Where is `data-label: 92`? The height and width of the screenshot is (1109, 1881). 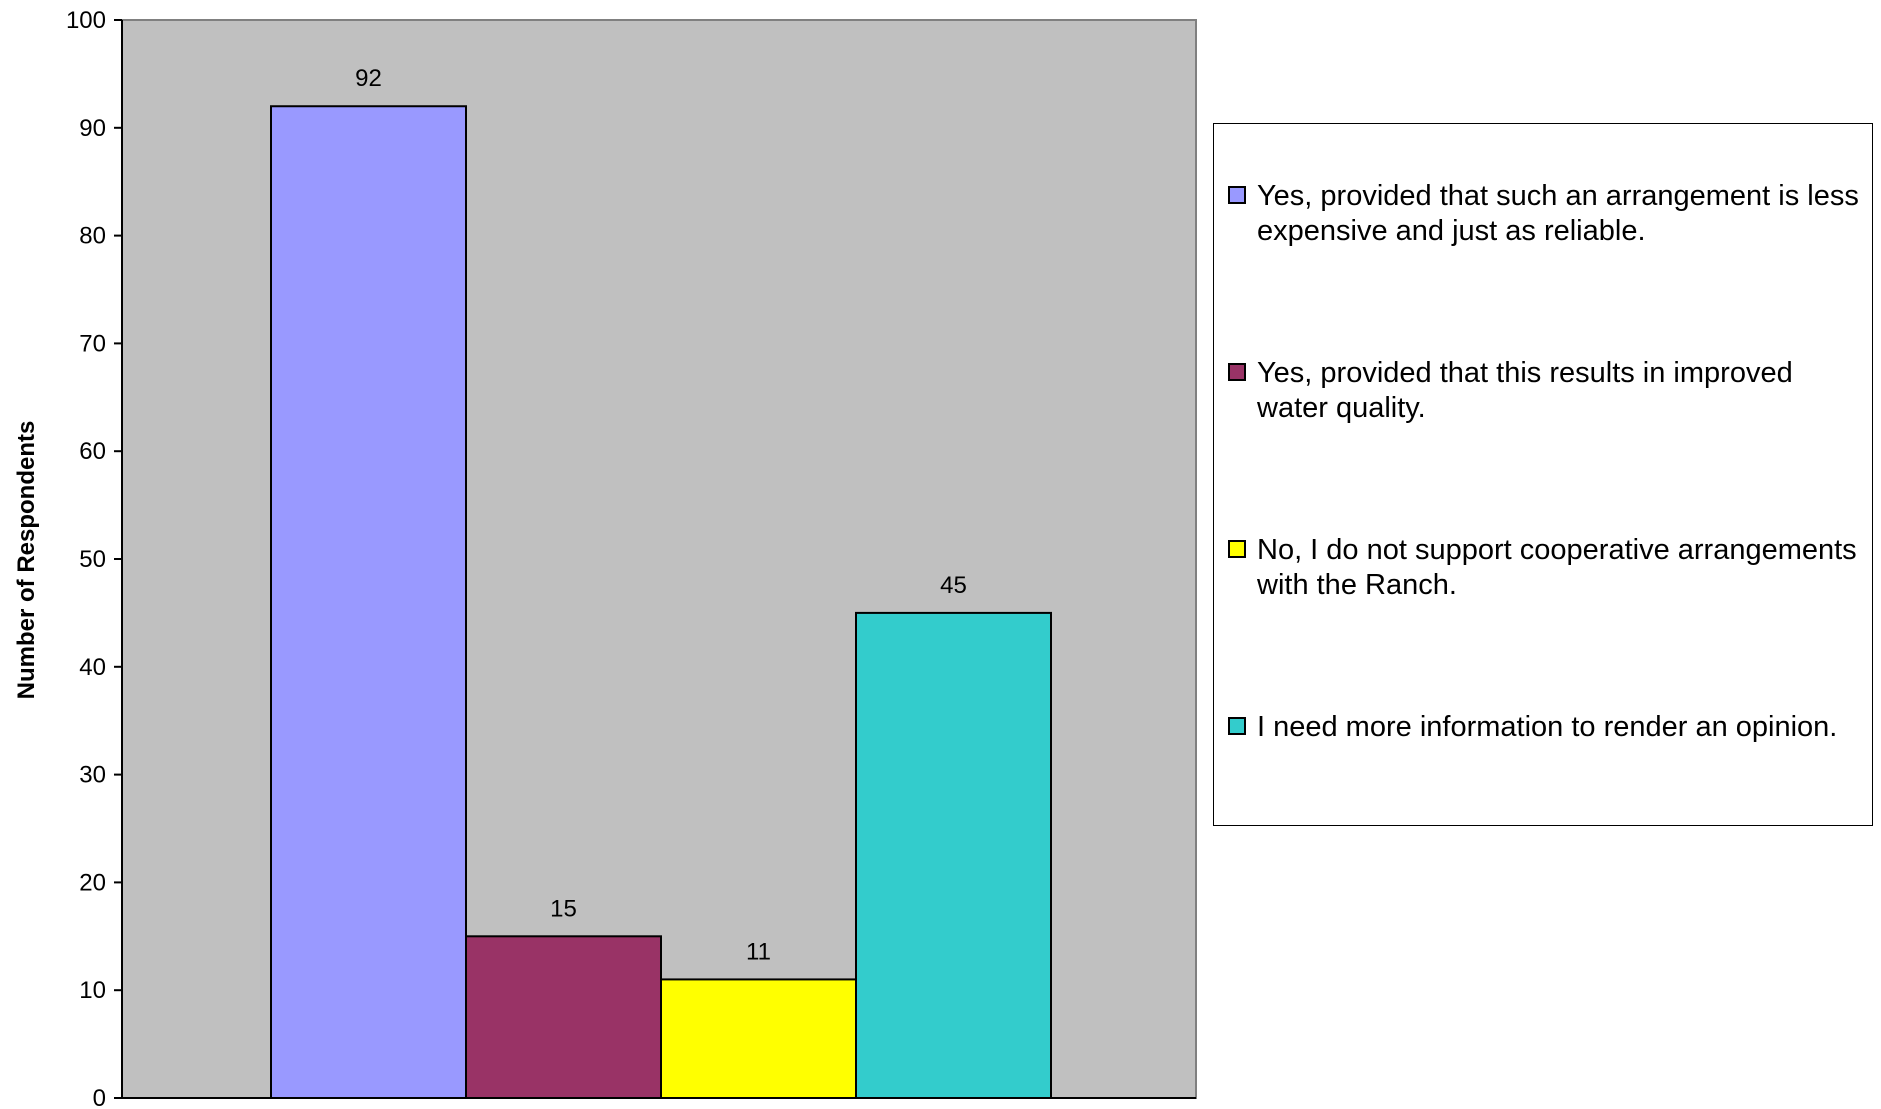
data-label: 92 is located at coordinates (368, 78).